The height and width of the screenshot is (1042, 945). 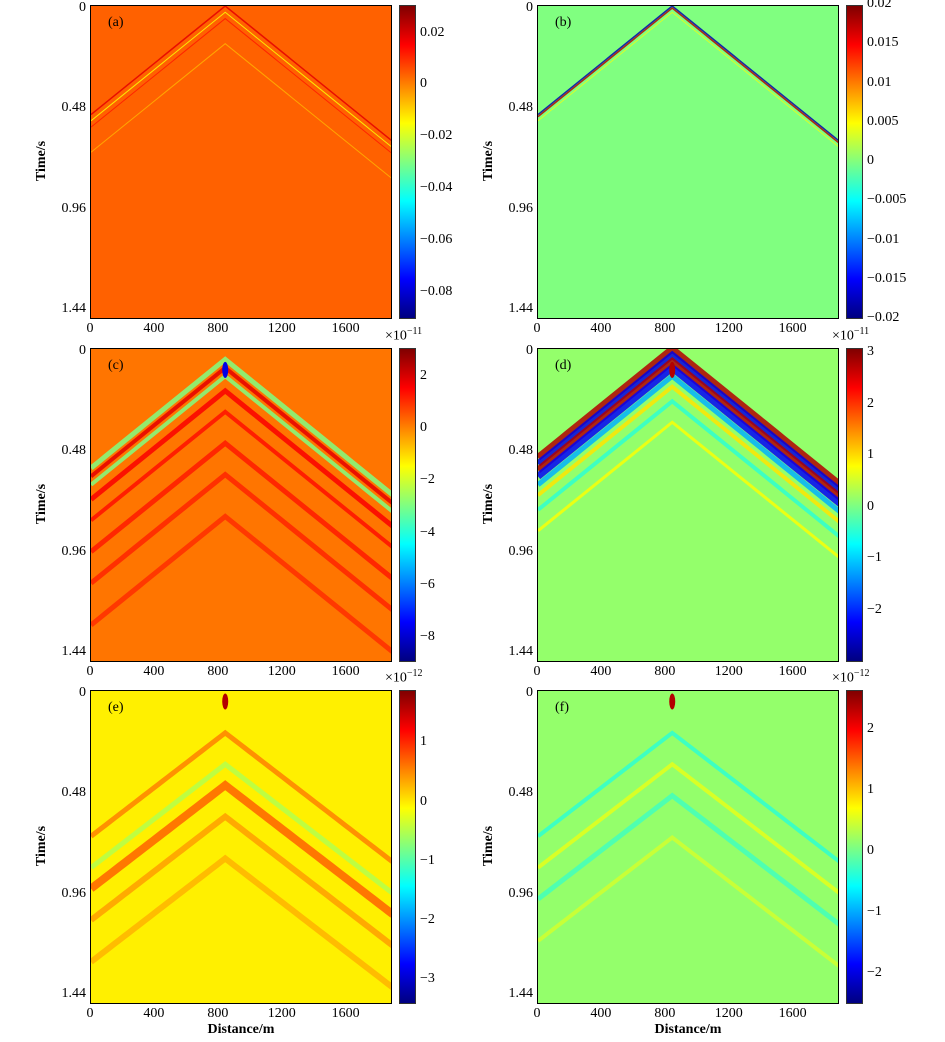 What do you see at coordinates (537, 1013) in the screenshot?
I see `x-tick-label: 0` at bounding box center [537, 1013].